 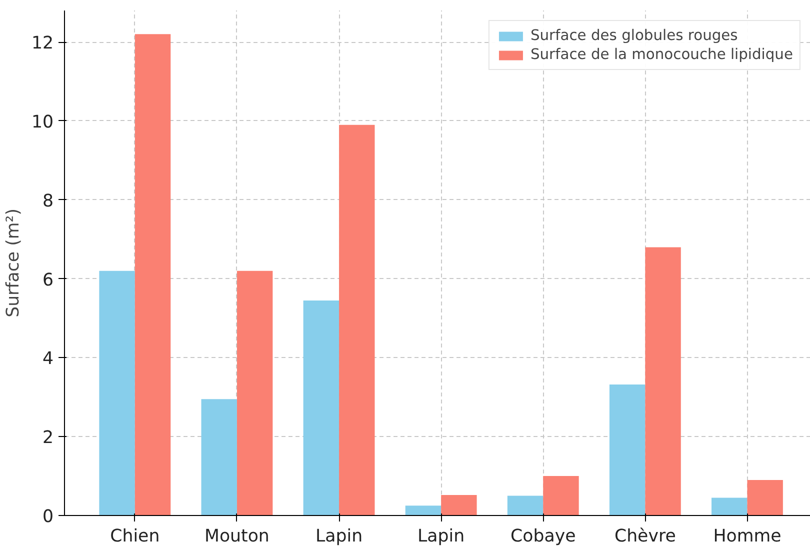 What do you see at coordinates (661, 54) in the screenshot?
I see `legend-label: Surface de la monocouche lipidique` at bounding box center [661, 54].